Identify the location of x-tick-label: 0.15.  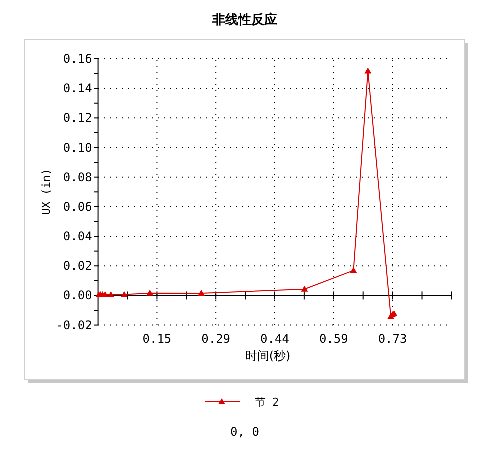
(157, 339).